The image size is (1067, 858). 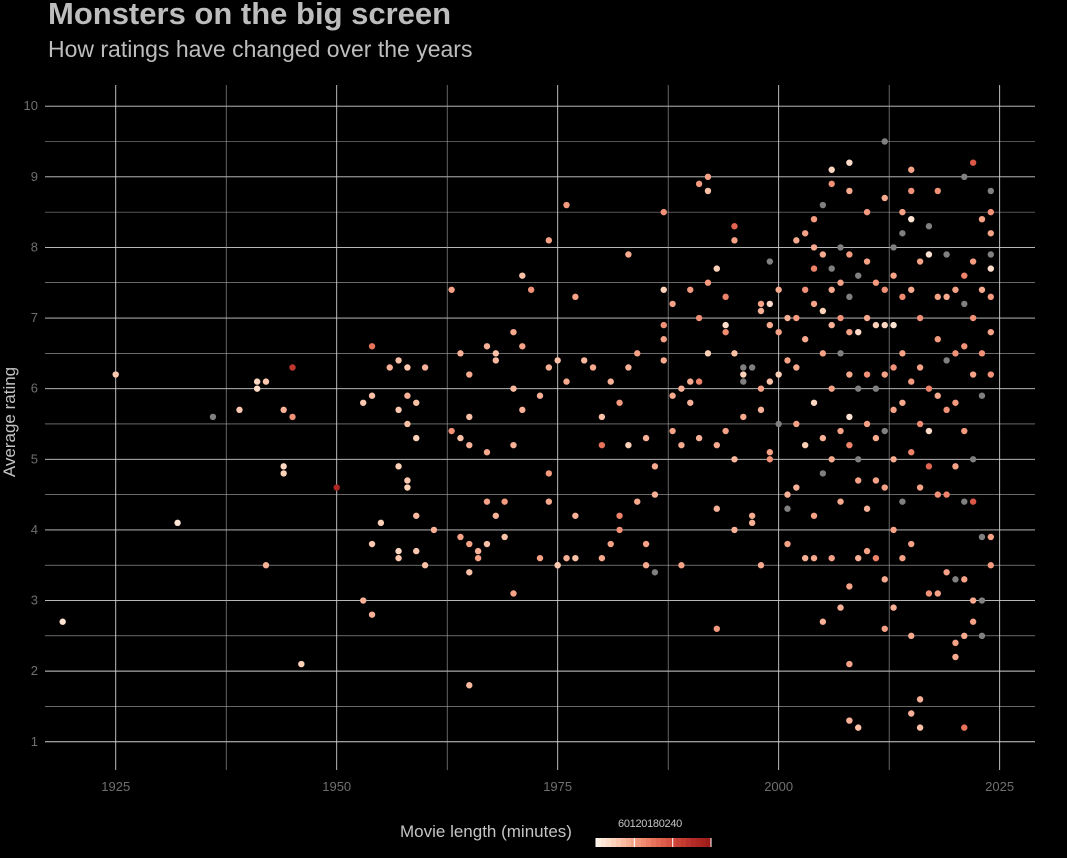 What do you see at coordinates (34, 176) in the screenshot?
I see `y-tick-label: 9` at bounding box center [34, 176].